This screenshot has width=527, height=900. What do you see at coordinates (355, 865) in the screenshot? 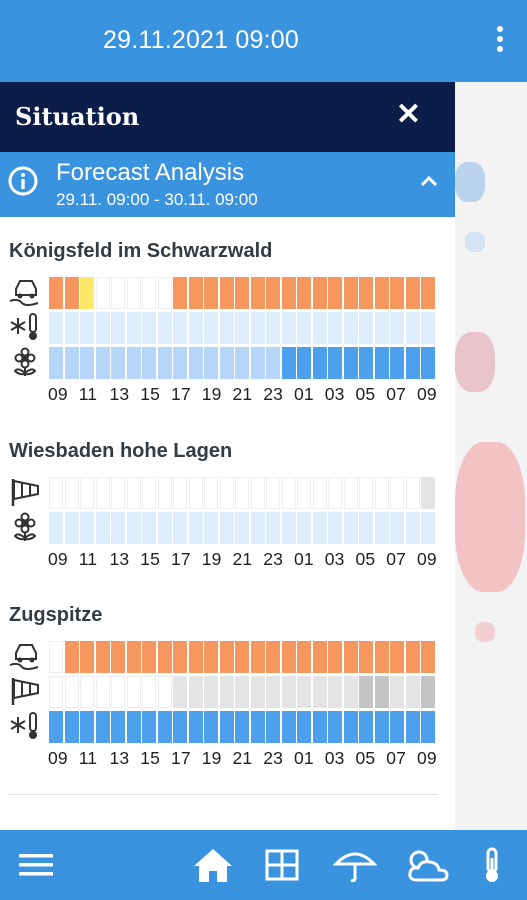
I see `umbrella-icon` at bounding box center [355, 865].